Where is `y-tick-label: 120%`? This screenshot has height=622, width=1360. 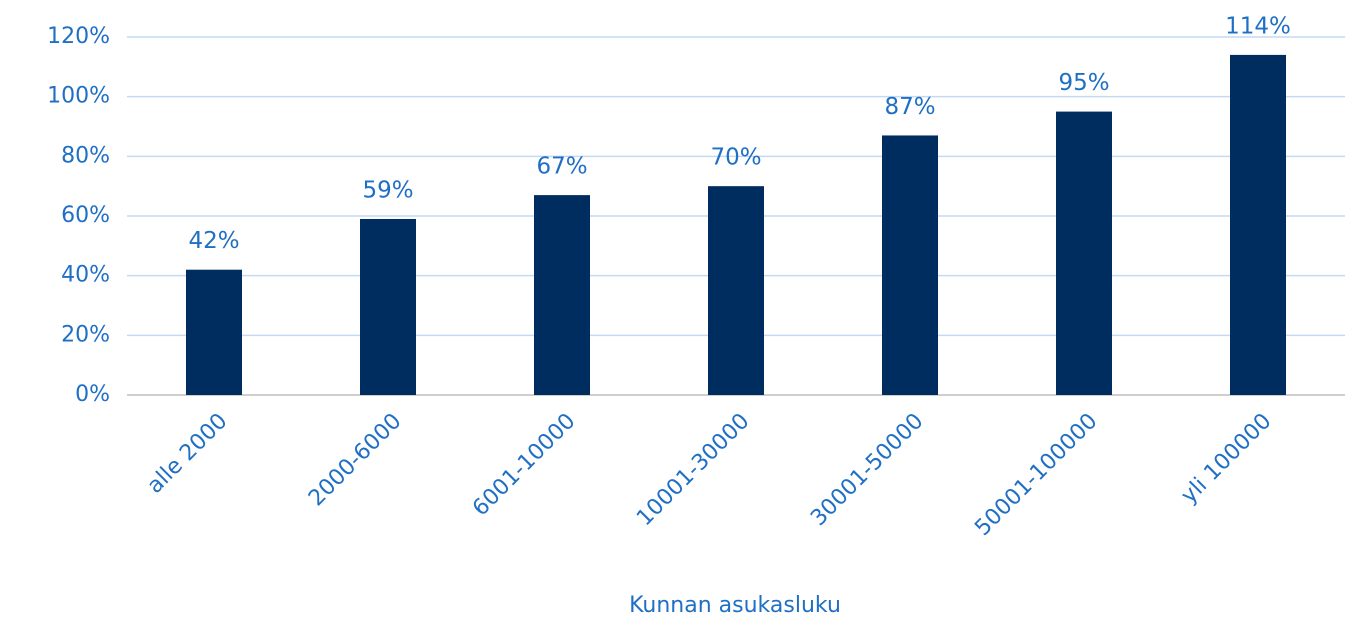
y-tick-label: 120% is located at coordinates (78, 36).